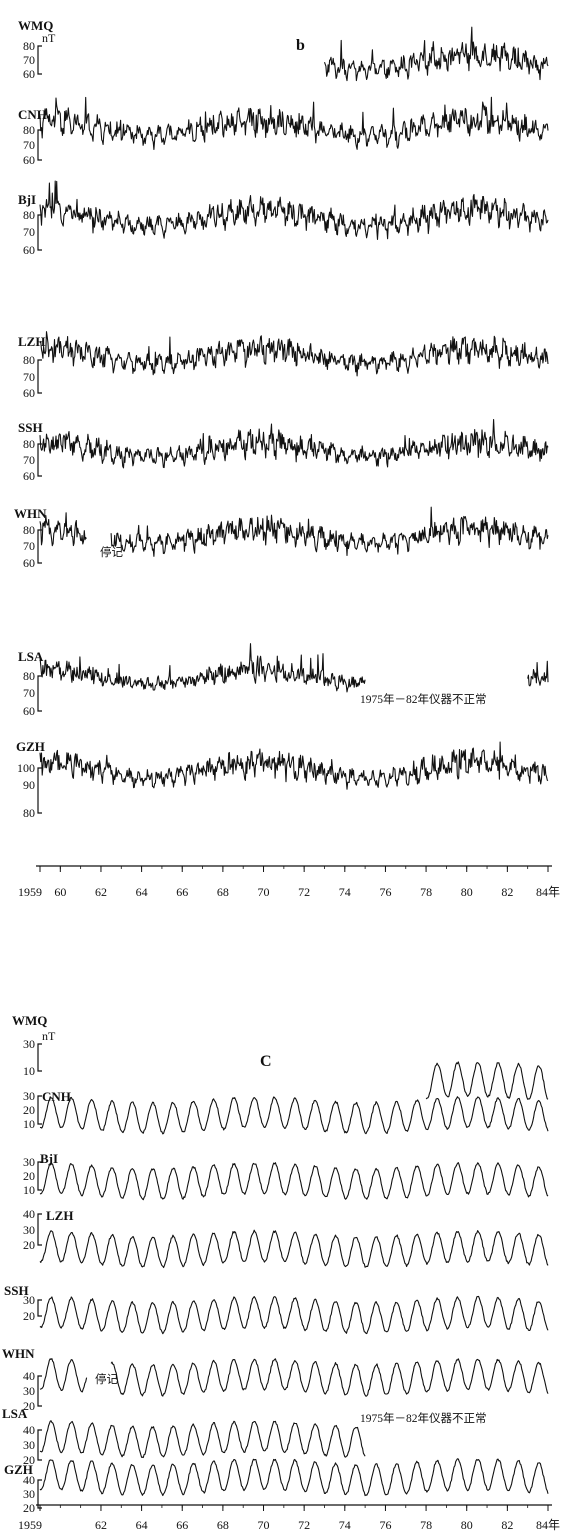 The width and height of the screenshot is (573, 1533). I want to click on x-tick-label: 60, so click(60, 892).